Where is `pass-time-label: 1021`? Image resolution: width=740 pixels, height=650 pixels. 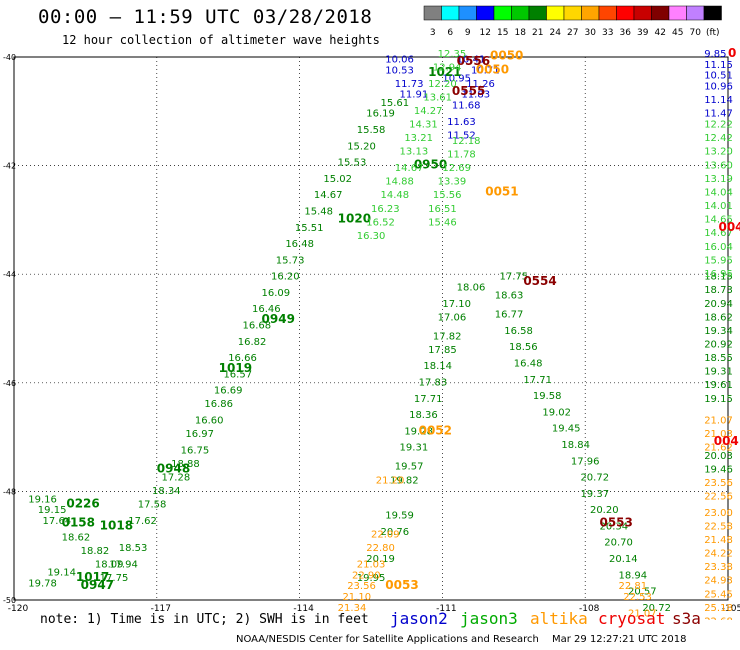
pass-time-label: 1021 is located at coordinates (444, 72).